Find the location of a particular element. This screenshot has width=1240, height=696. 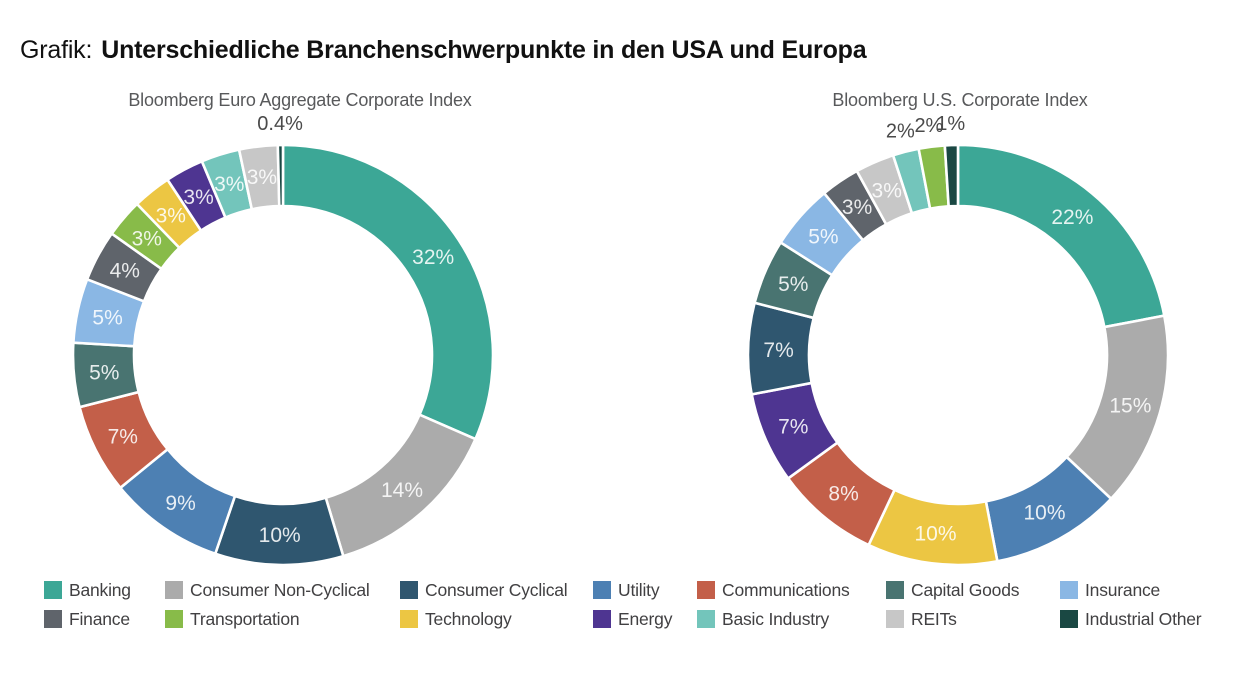

legend-label-insurance: Insurance is located at coordinates (1123, 589).